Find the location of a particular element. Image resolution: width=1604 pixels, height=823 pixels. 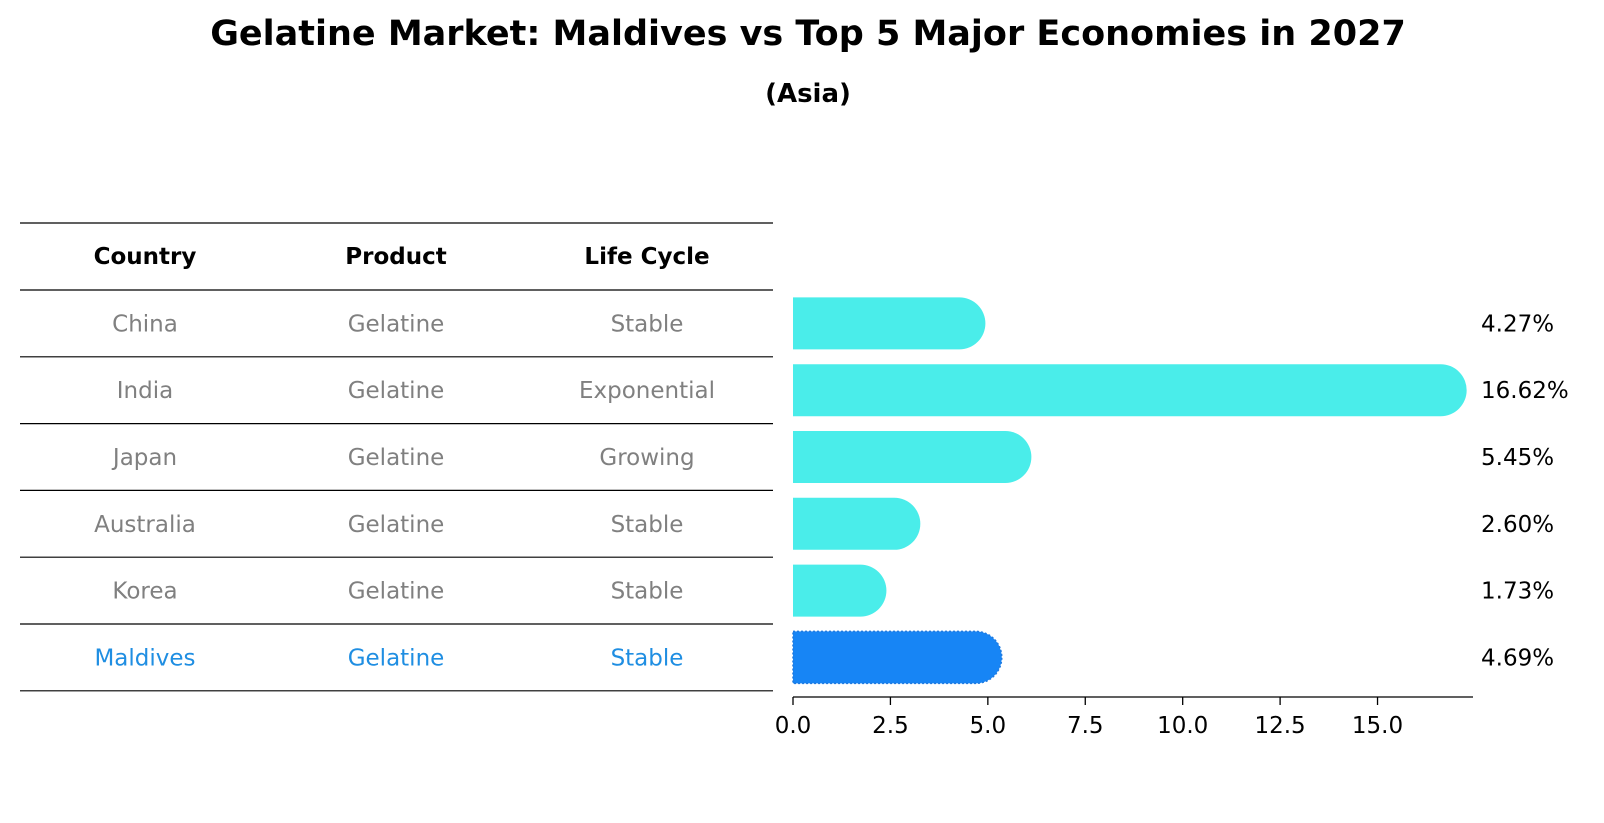

x-tick-label: 7.5 is located at coordinates (1085, 726).